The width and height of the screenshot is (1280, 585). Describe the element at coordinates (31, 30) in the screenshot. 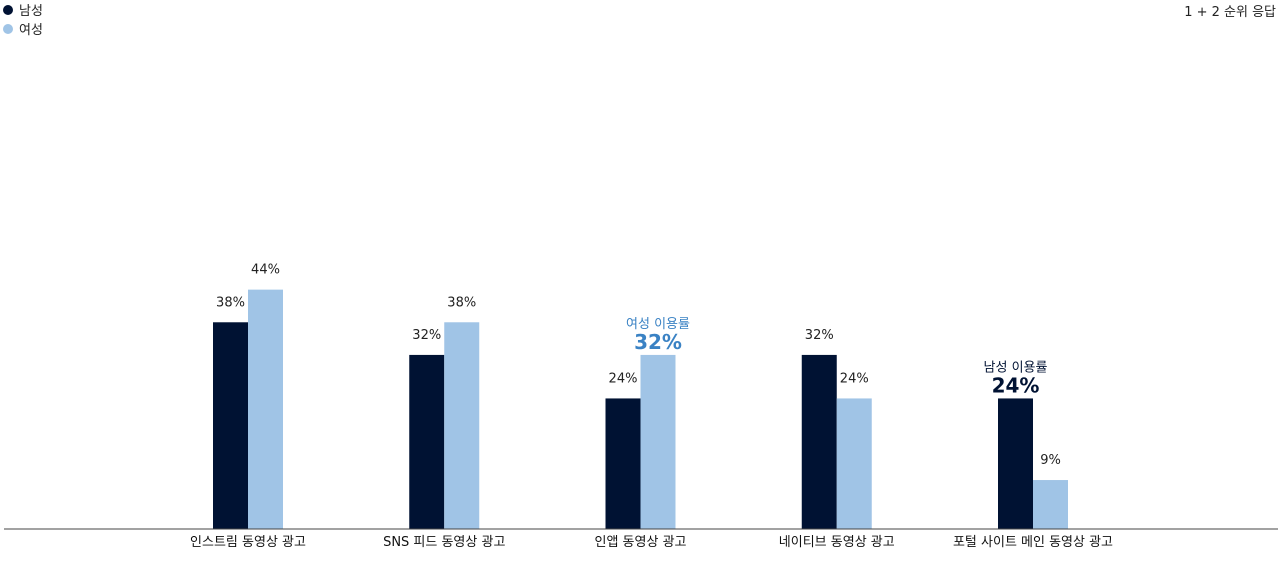

I see `legend-label: 여성` at that location.